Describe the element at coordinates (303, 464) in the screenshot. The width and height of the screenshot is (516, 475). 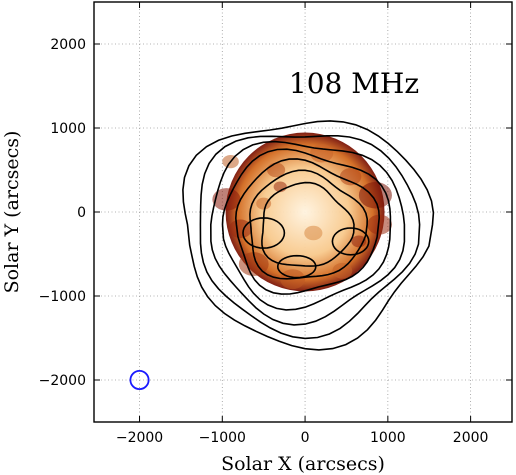
I see `x-axis-title: Solar X (arcsecs)` at that location.